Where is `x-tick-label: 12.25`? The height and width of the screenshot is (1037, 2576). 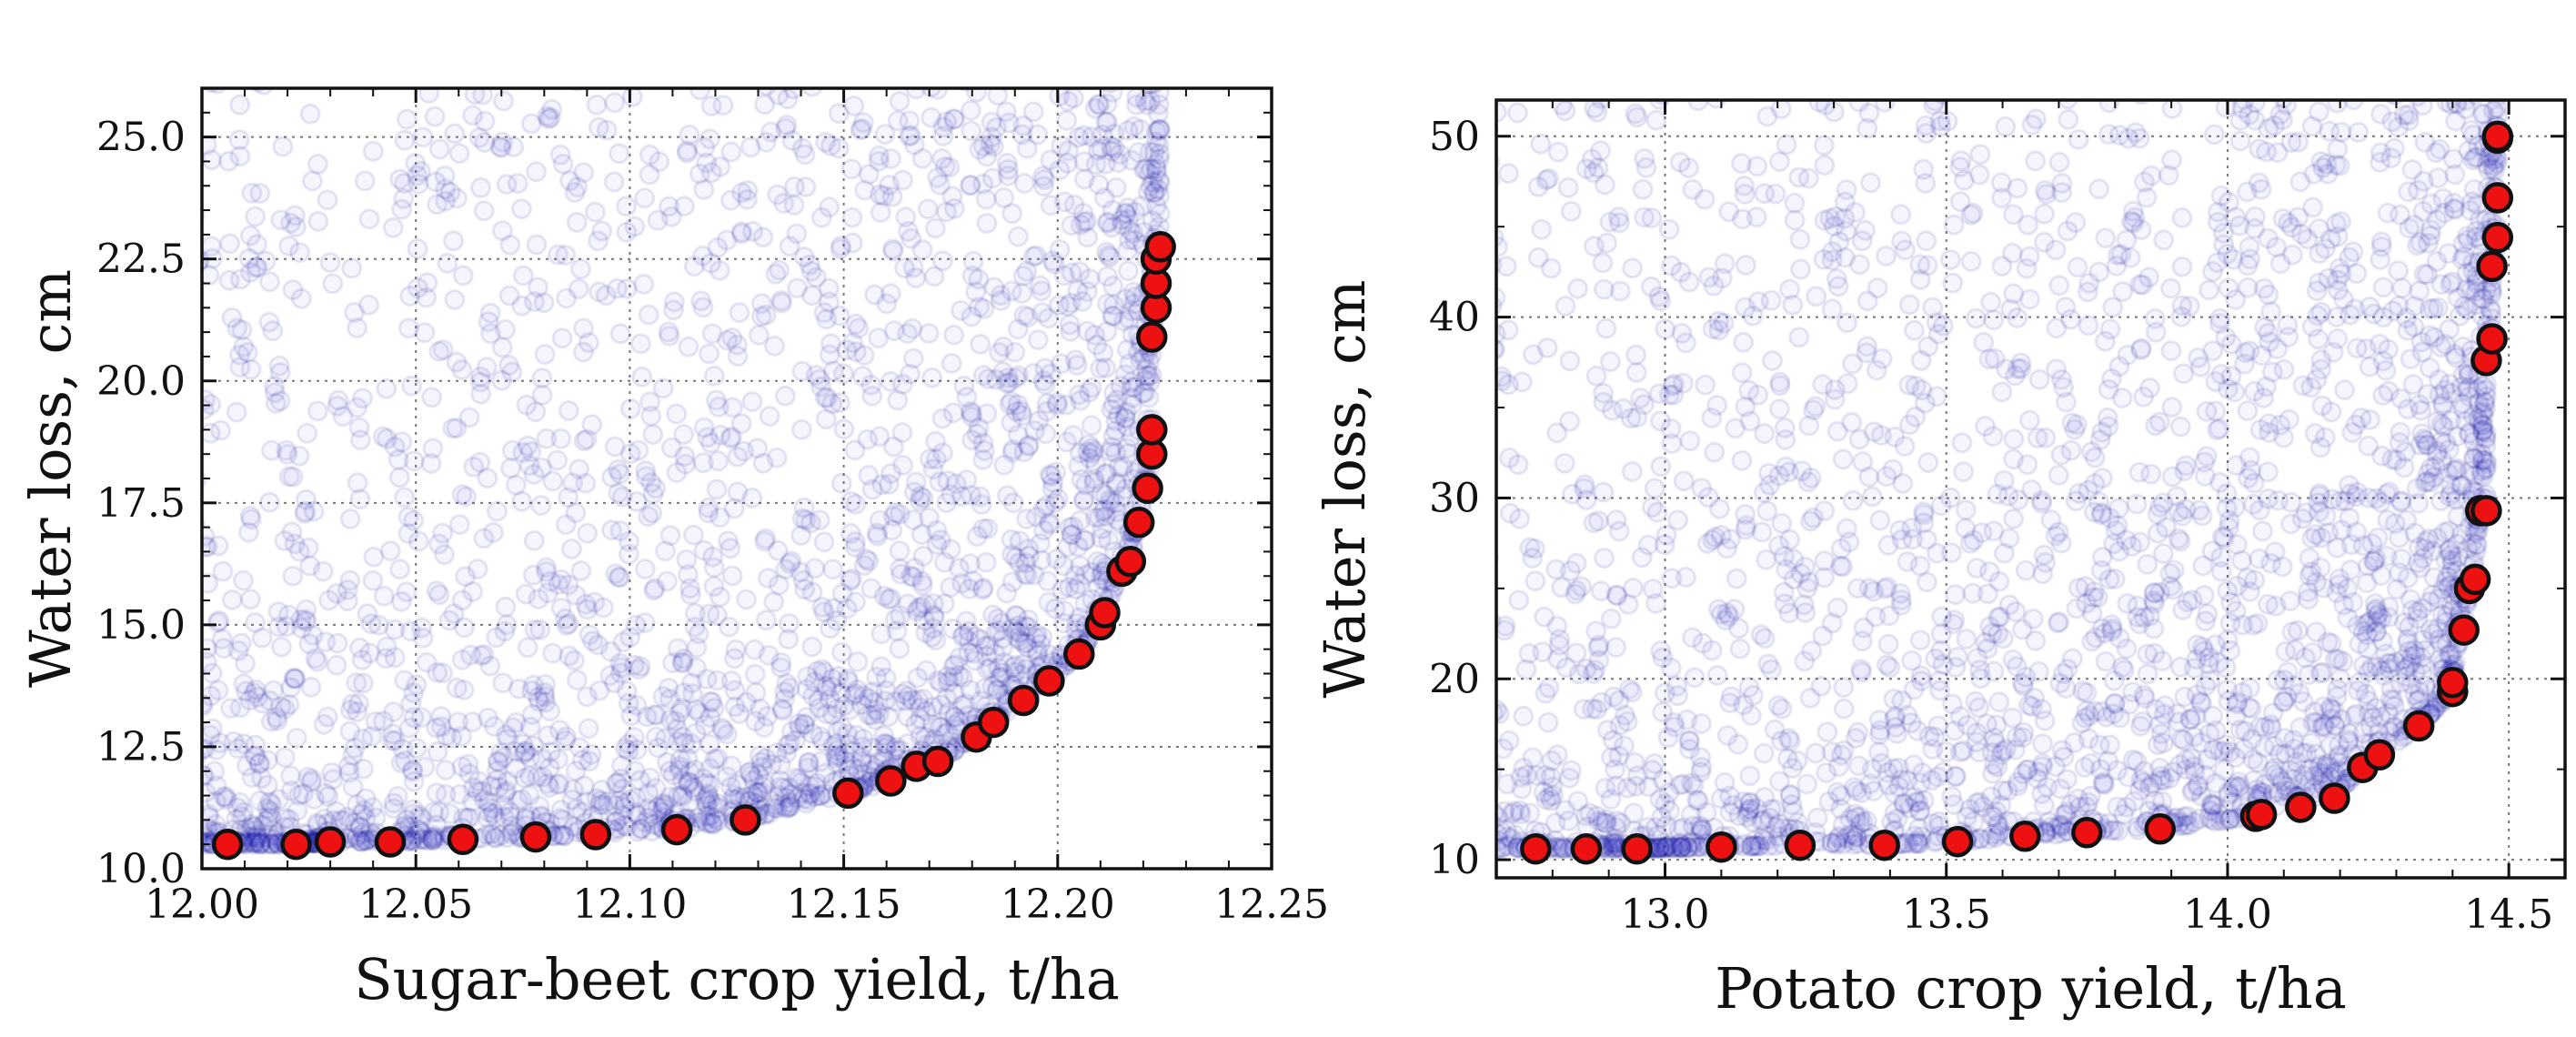
x-tick-label: 12.25 is located at coordinates (1271, 904).